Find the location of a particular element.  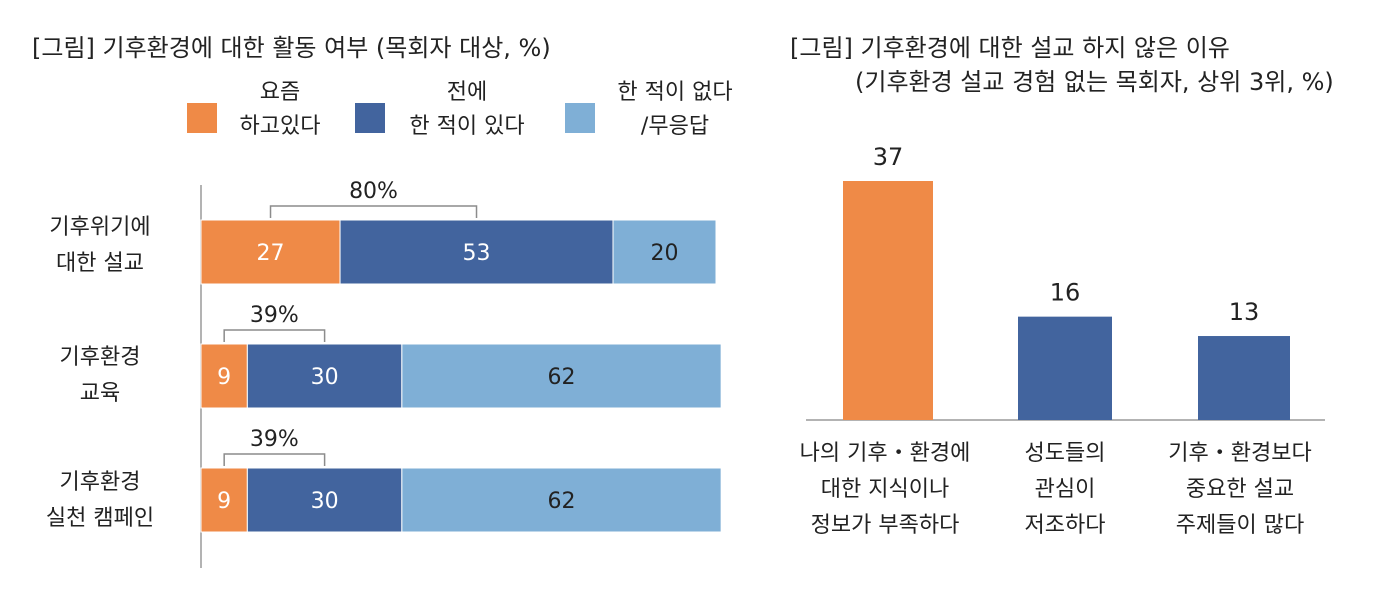

bar-value-never-1: 20 is located at coordinates (665, 253).